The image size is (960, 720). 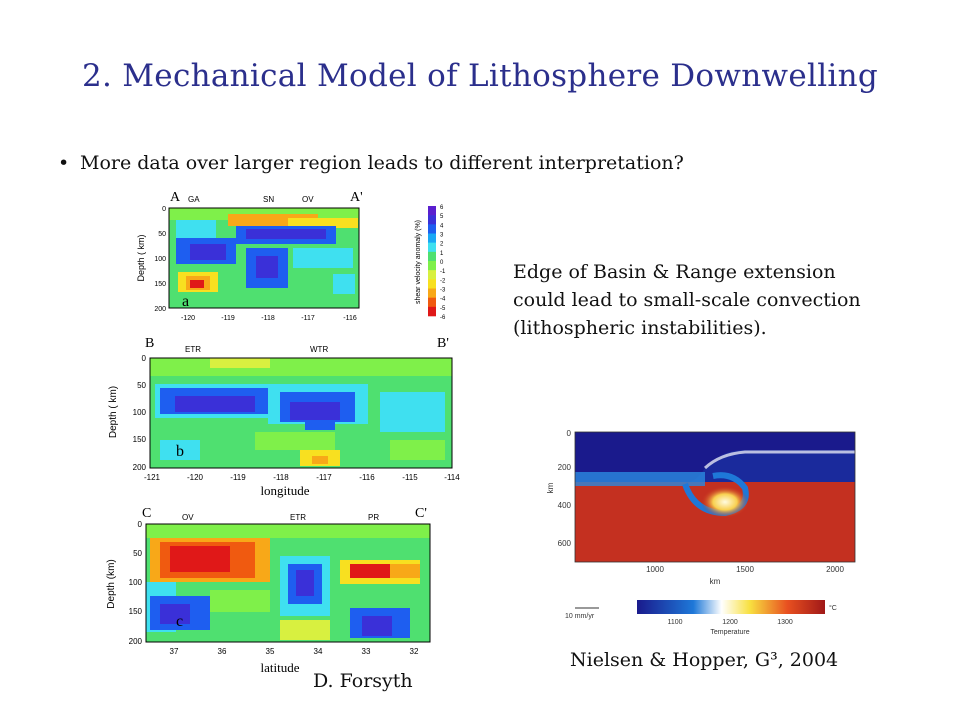 What do you see at coordinates (833, 608) in the screenshot?
I see `tbar-unit: °C` at bounding box center [833, 608].